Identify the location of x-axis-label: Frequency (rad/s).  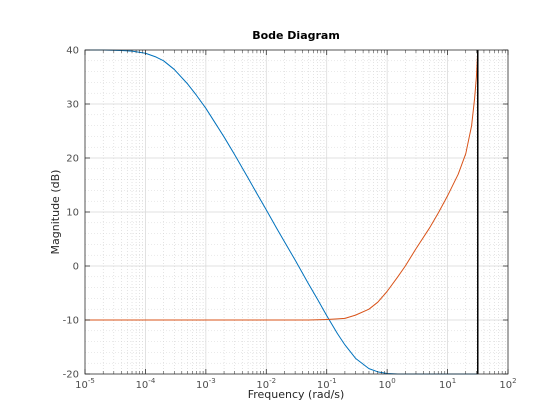
(296, 394).